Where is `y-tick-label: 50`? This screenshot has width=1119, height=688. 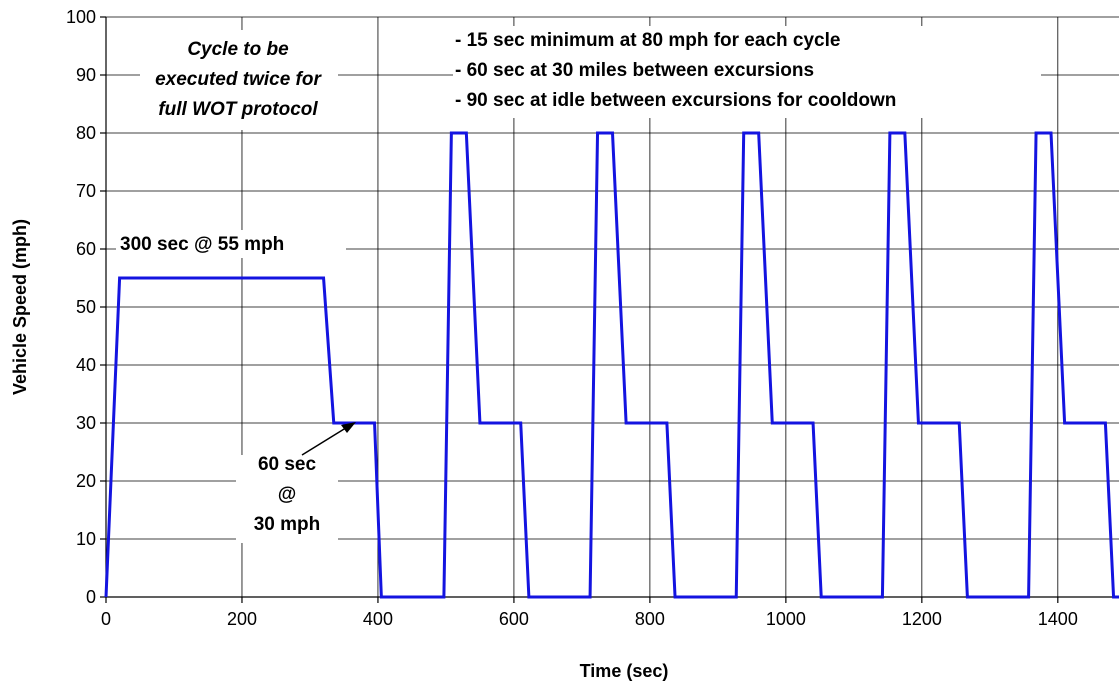 y-tick-label: 50 is located at coordinates (86, 307).